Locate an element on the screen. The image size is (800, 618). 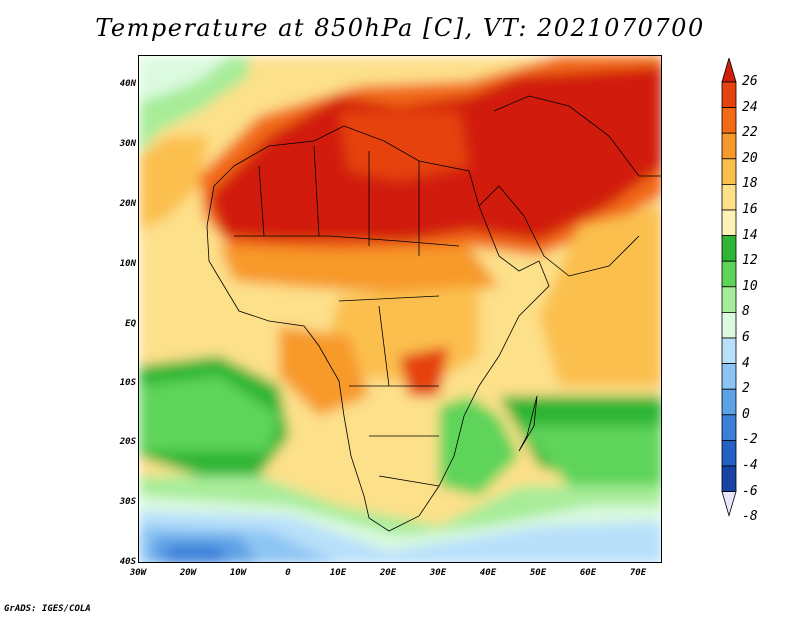
lon-label-20e: 20E is located at coordinates (388, 573).